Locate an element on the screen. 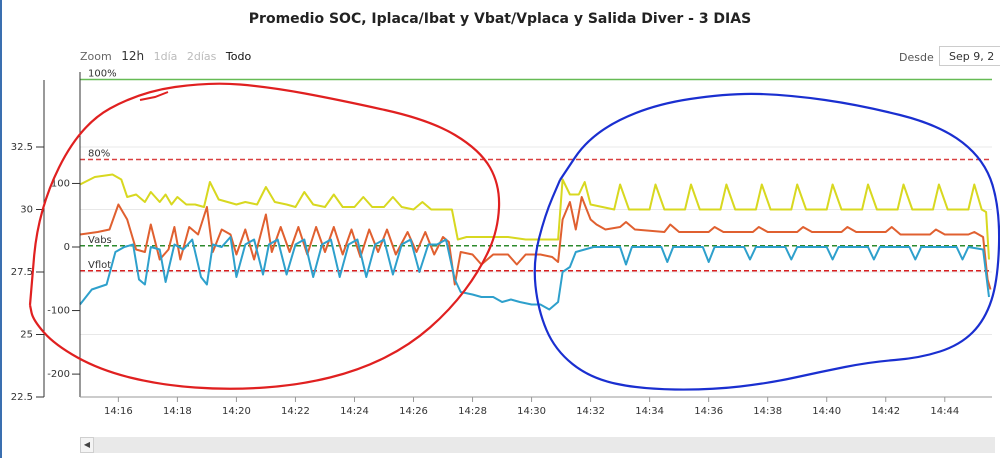 The image size is (1000, 458). series-line is located at coordinates (534, 273).